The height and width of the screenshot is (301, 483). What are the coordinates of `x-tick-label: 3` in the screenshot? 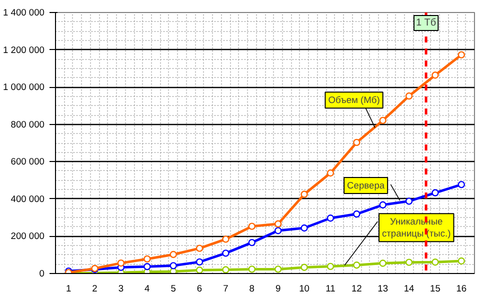 It's located at (121, 289).